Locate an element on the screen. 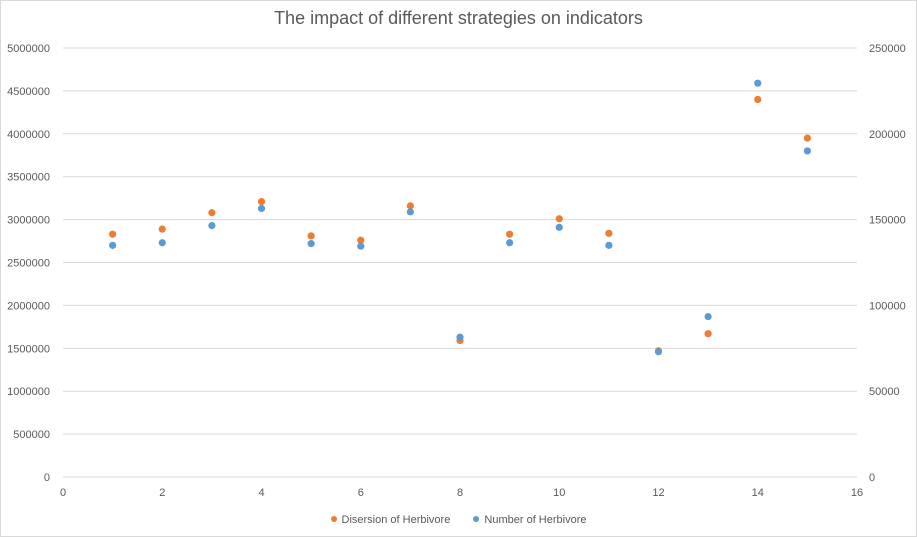 The height and width of the screenshot is (537, 917). x-tick-label: 8 is located at coordinates (460, 493).